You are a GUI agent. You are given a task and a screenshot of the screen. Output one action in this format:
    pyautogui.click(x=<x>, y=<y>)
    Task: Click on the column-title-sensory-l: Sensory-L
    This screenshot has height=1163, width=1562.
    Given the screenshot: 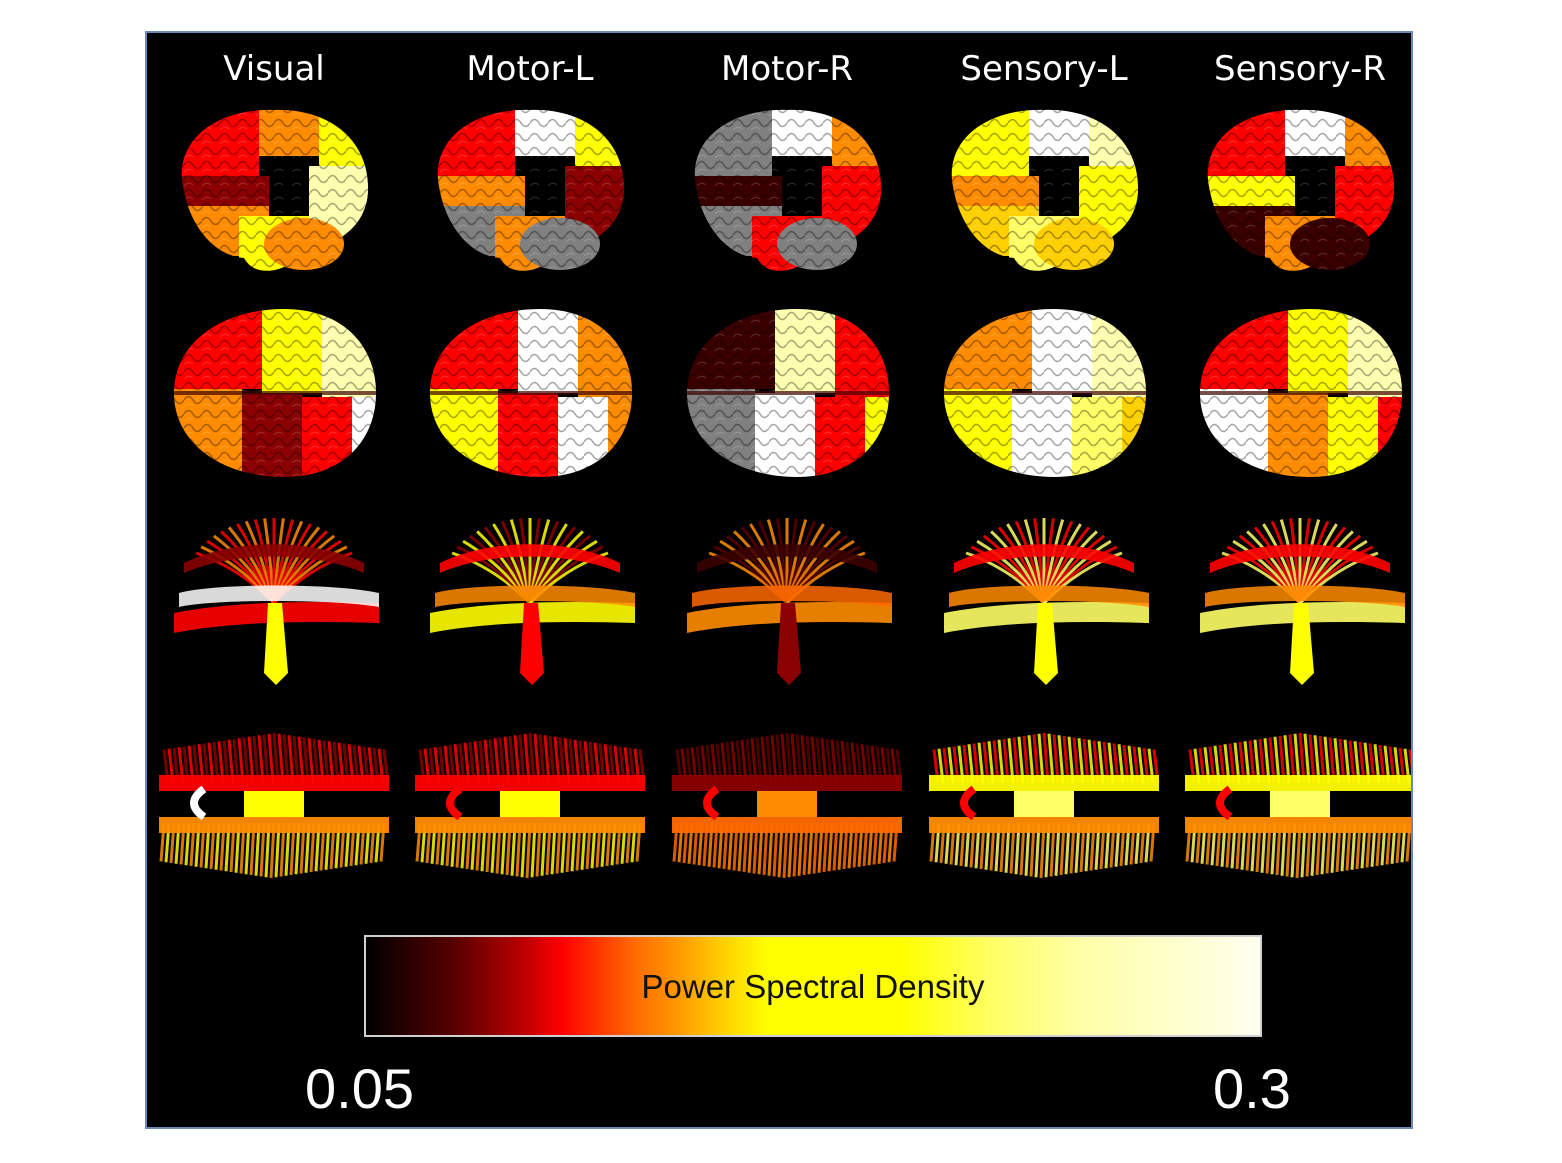 What is the action you would take?
    pyautogui.click(x=1044, y=69)
    